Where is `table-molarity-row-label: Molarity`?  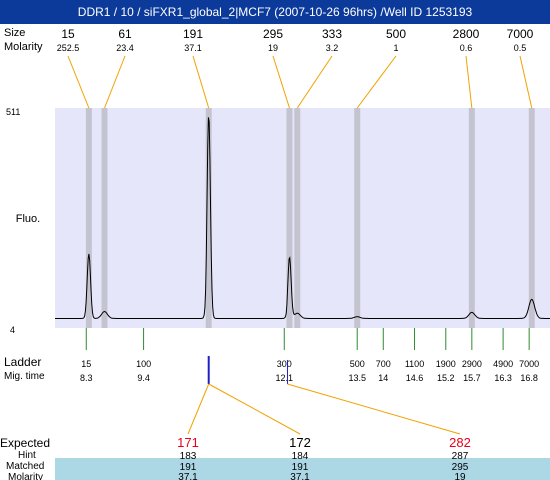
table-molarity-row-label: Molarity is located at coordinates (25, 476).